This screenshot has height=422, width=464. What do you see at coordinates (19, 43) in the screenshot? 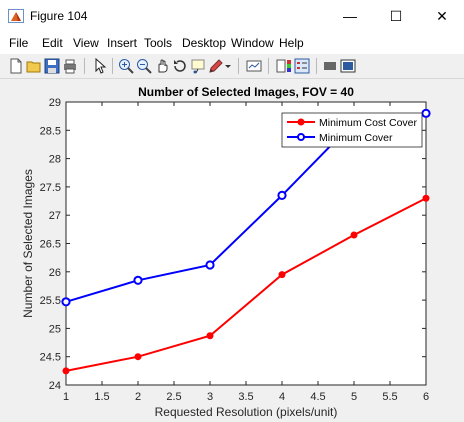
I see `menu-file: File` at bounding box center [19, 43].